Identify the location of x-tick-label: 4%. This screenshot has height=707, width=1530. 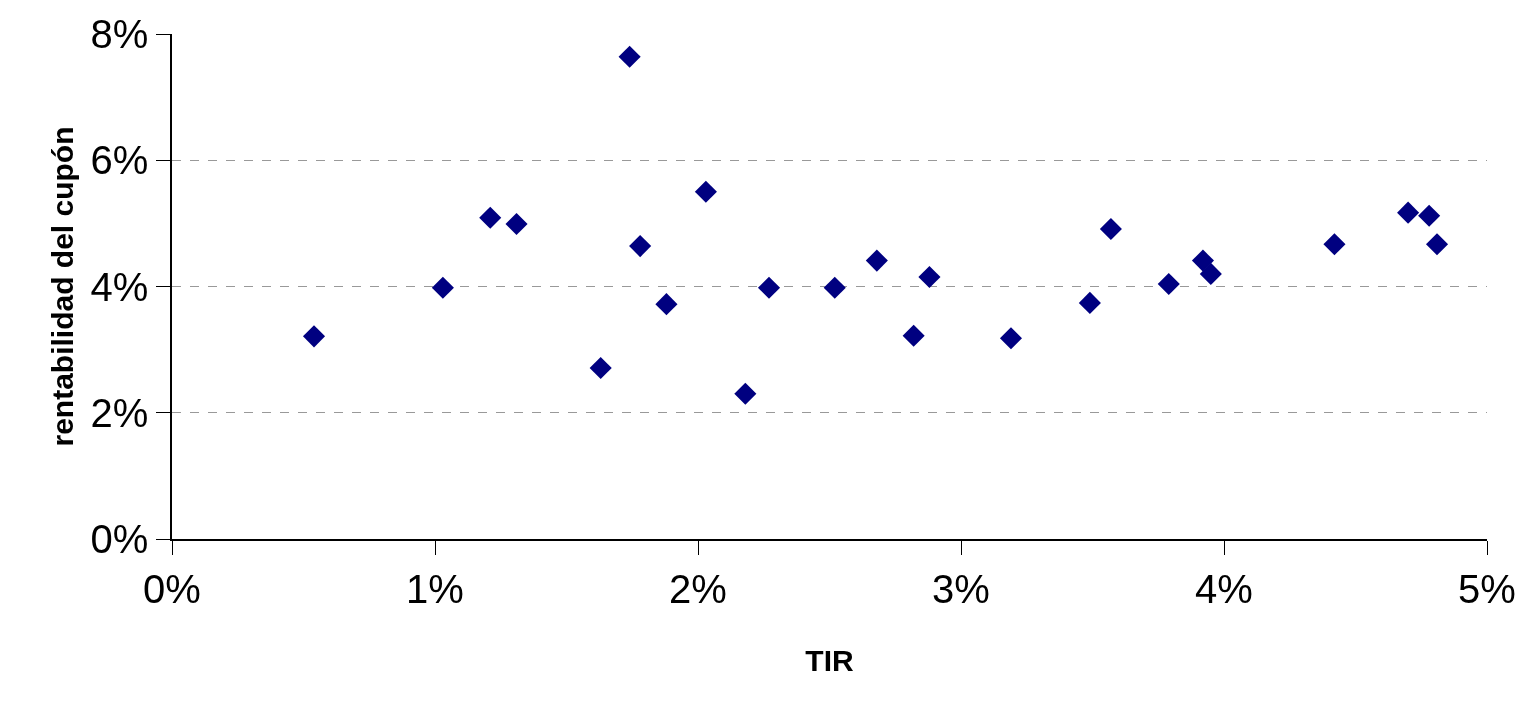
(1224, 588).